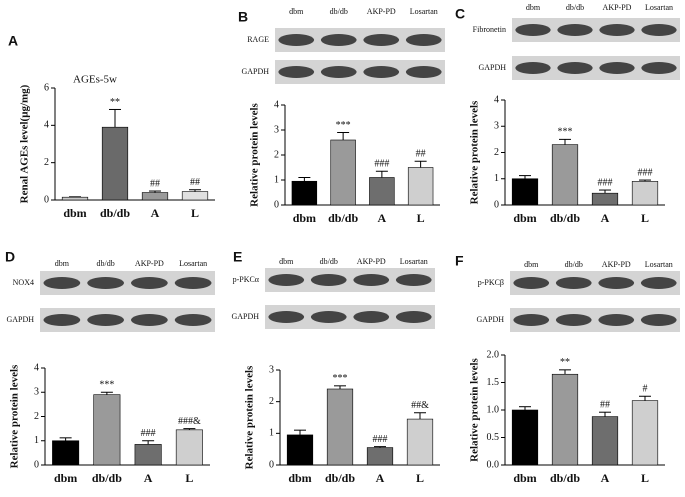 Image resolution: width=685 pixels, height=497 pixels. Describe the element at coordinates (195, 182) in the screenshot. I see `annotation: ##` at that location.